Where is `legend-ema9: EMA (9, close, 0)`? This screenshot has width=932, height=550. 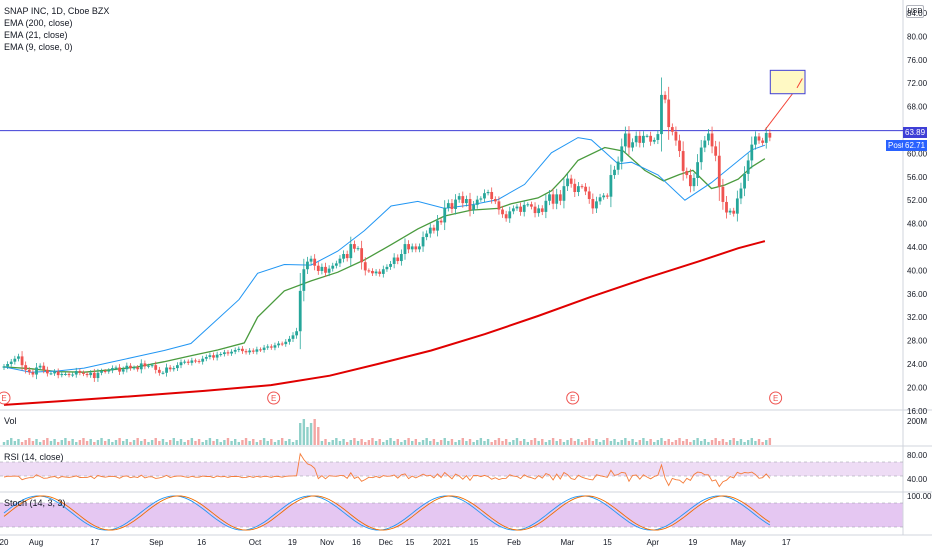 legend-ema9: EMA (9, close, 0) is located at coordinates (38, 47).